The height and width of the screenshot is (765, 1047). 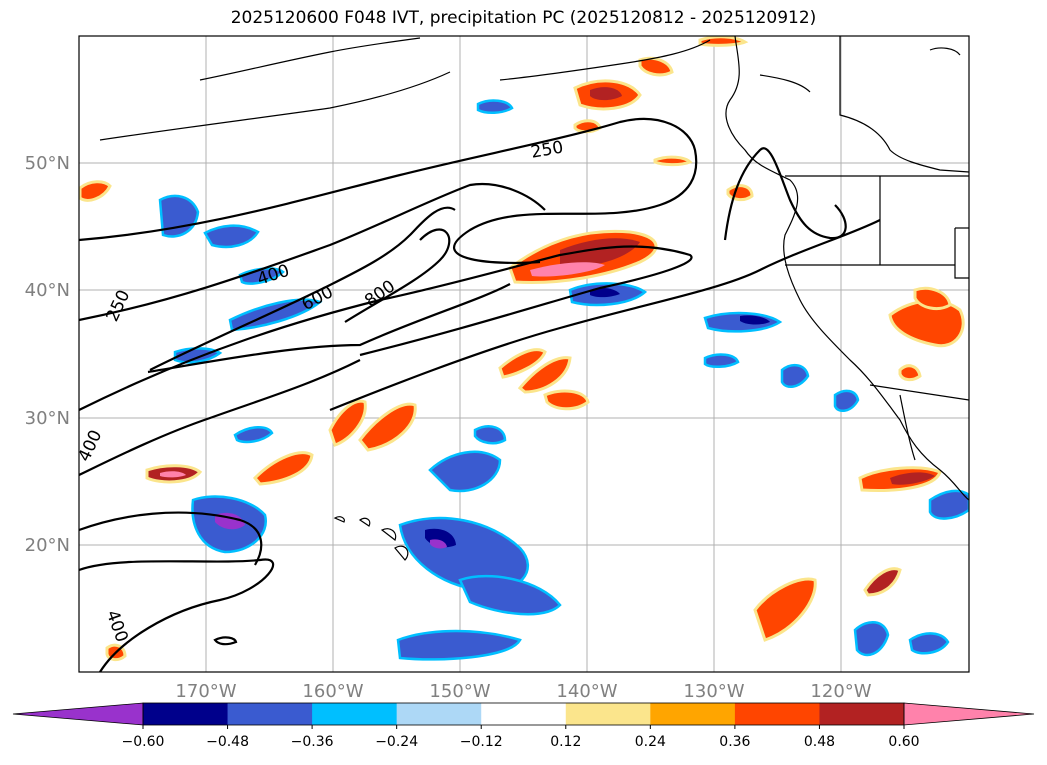 What do you see at coordinates (371, 538) in the screenshot?
I see `islands` at bounding box center [371, 538].